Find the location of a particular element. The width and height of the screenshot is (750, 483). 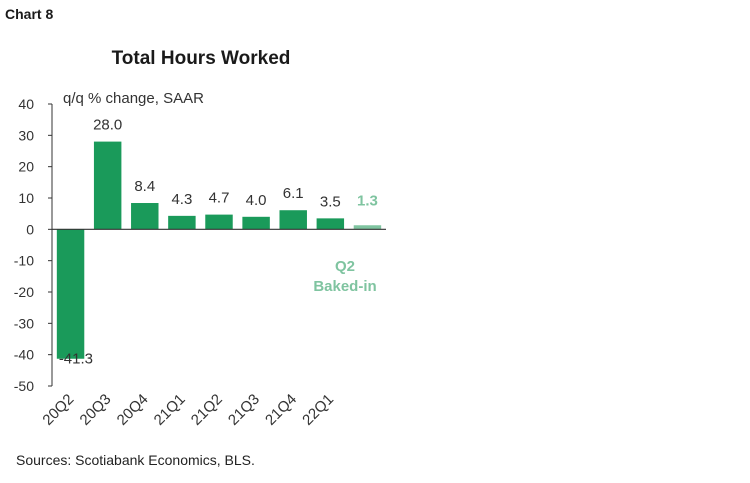

y-tick-label: -10 is located at coordinates (24, 261).